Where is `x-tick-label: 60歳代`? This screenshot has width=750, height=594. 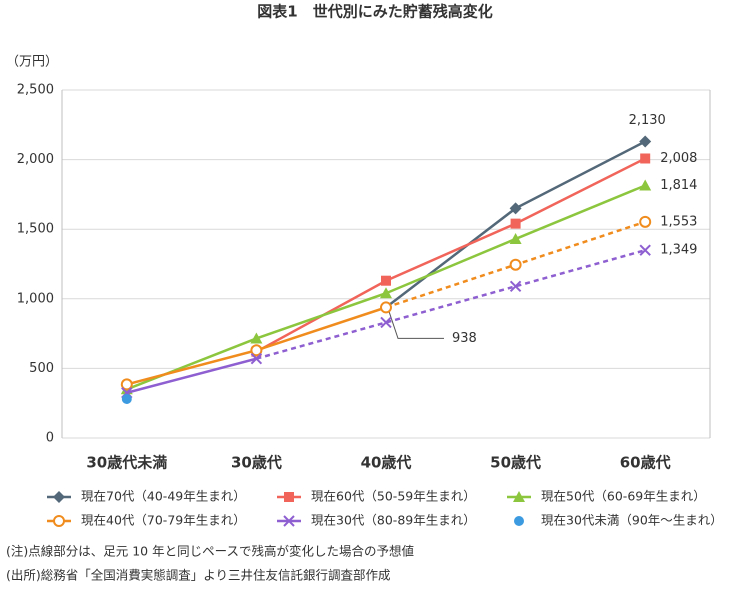 x-tick-label: 60歳代 is located at coordinates (645, 463).